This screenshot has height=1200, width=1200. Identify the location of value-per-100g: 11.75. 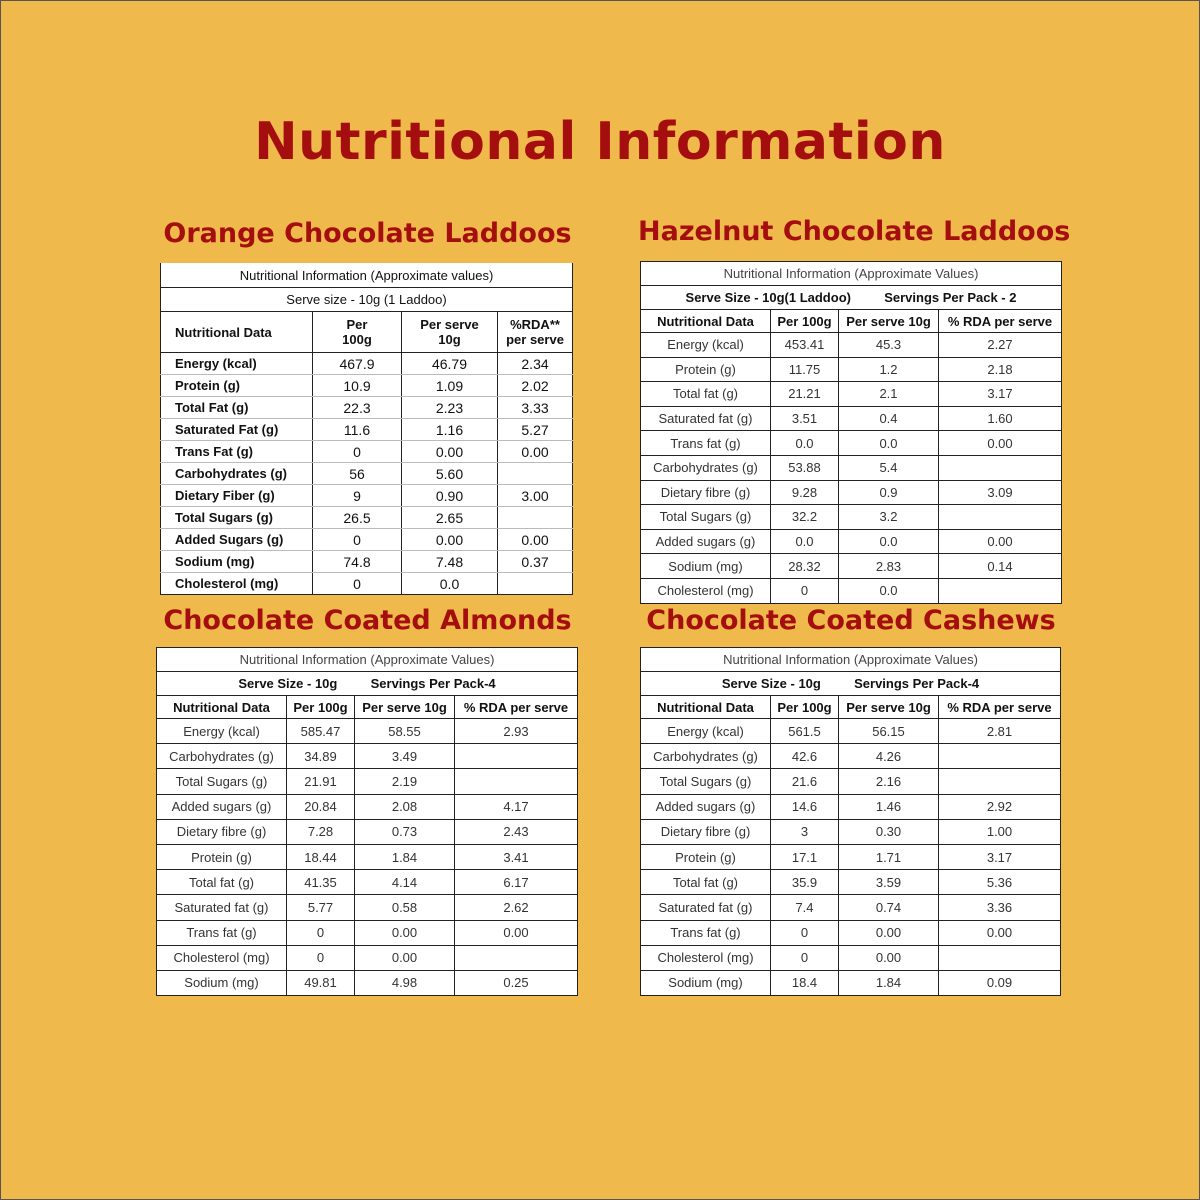
(804, 369).